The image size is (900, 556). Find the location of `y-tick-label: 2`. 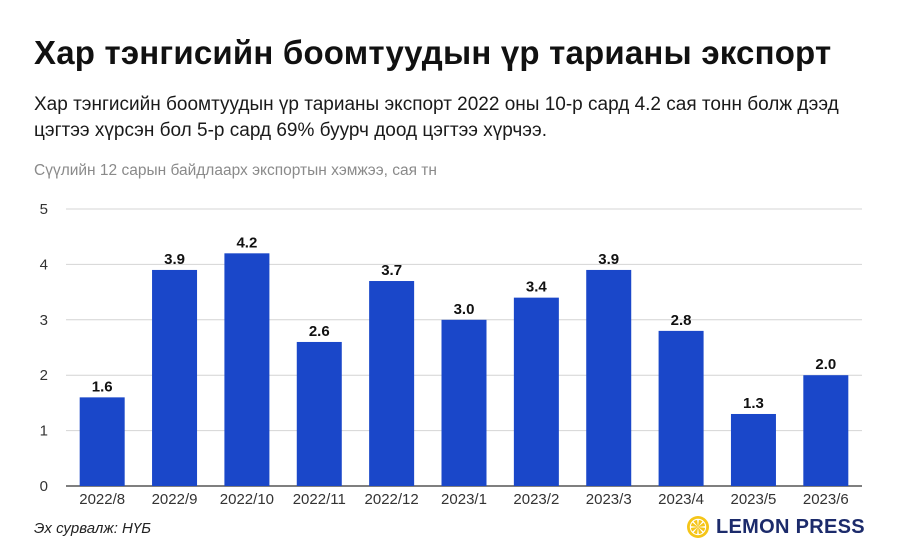

y-tick-label: 2 is located at coordinates (44, 375).